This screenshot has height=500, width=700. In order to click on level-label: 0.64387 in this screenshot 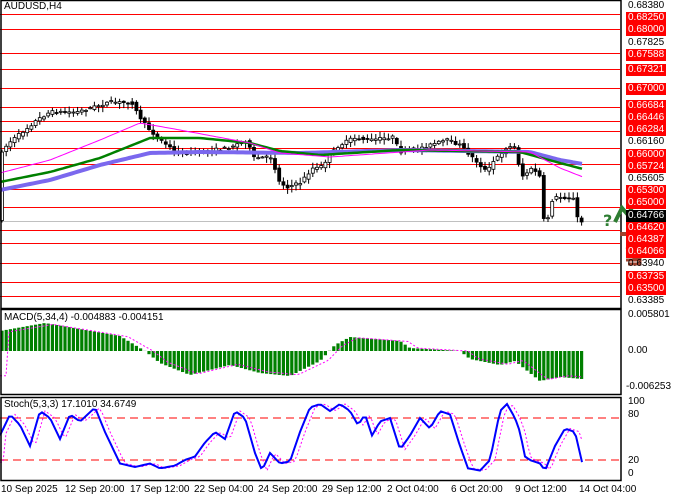, I will do `click(646, 240)`.